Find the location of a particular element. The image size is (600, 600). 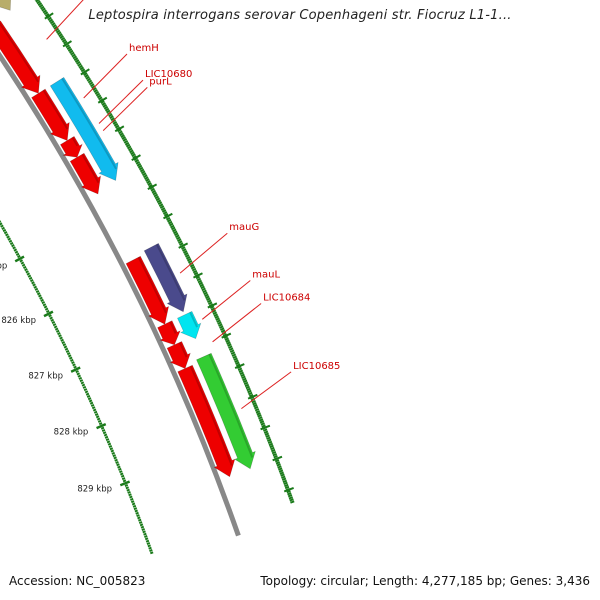

ruler-label: 828 kbp is located at coordinates (71, 433).